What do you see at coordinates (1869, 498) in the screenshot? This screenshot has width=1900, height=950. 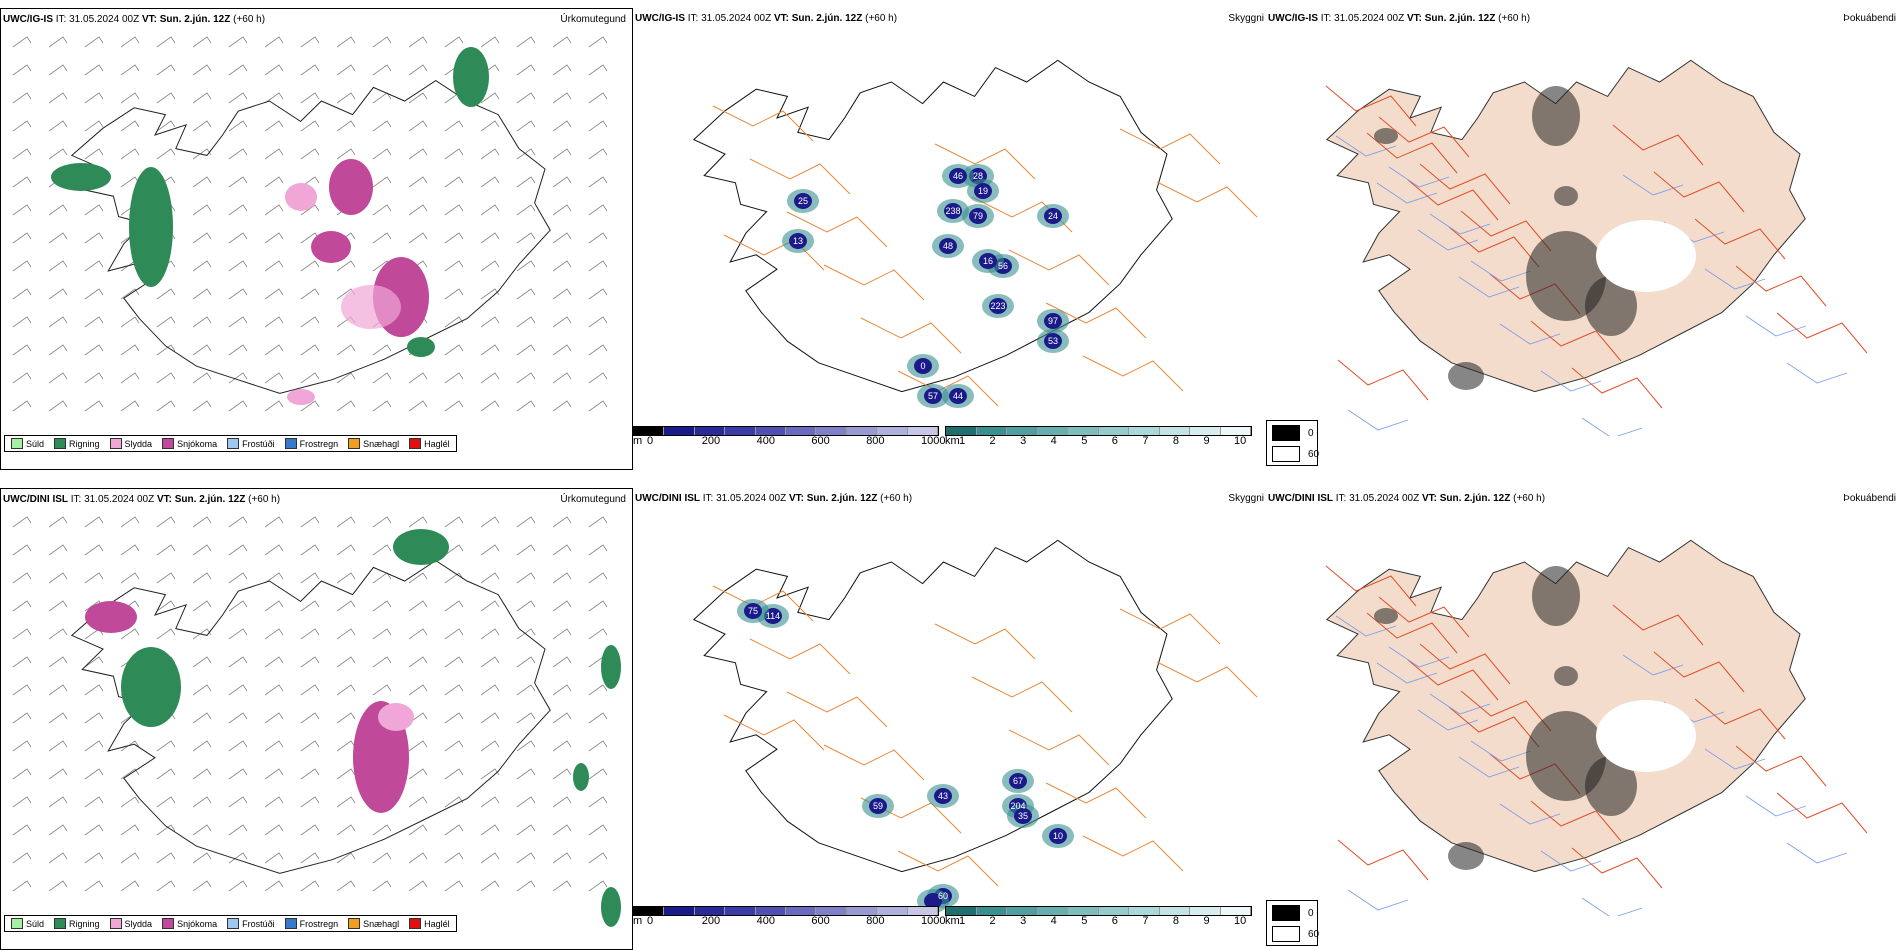 I see `fog-field-name: Þokuábendi` at bounding box center [1869, 498].